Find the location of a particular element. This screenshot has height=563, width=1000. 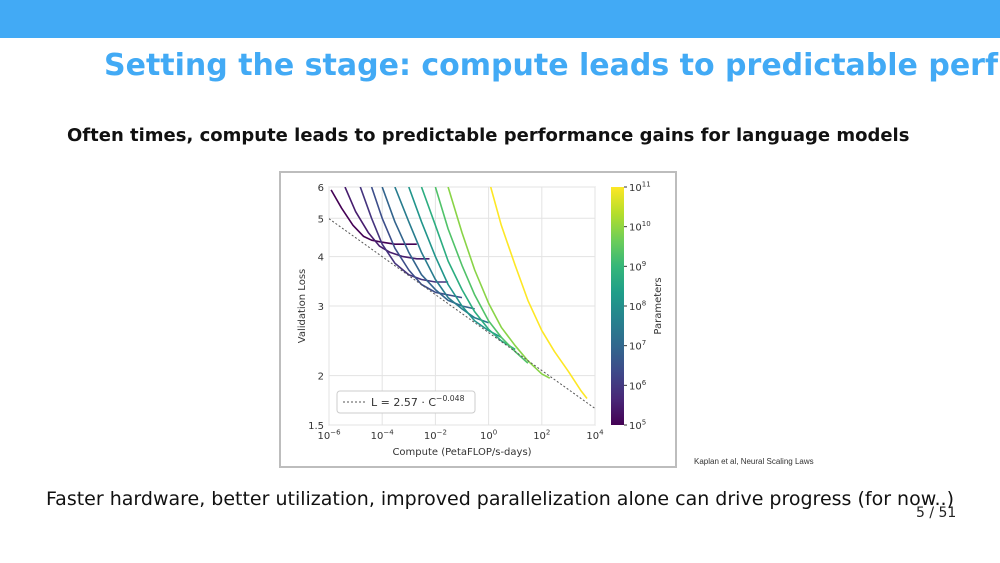

legend-box is located at coordinates (406, 402).